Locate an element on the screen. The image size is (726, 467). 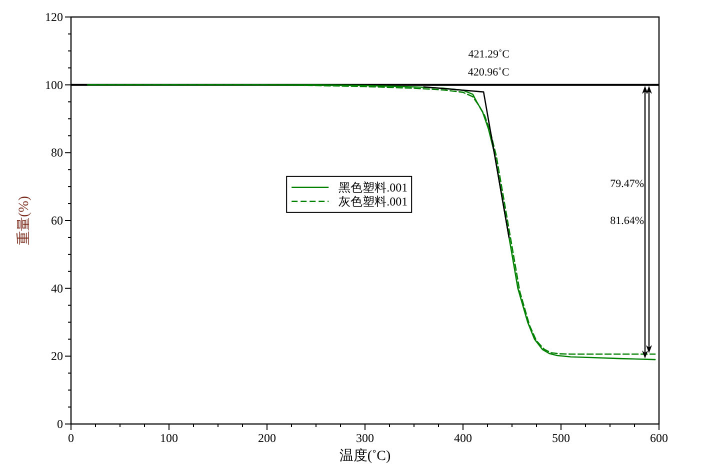
legend-label: 灰色塑料.001 is located at coordinates (373, 201).